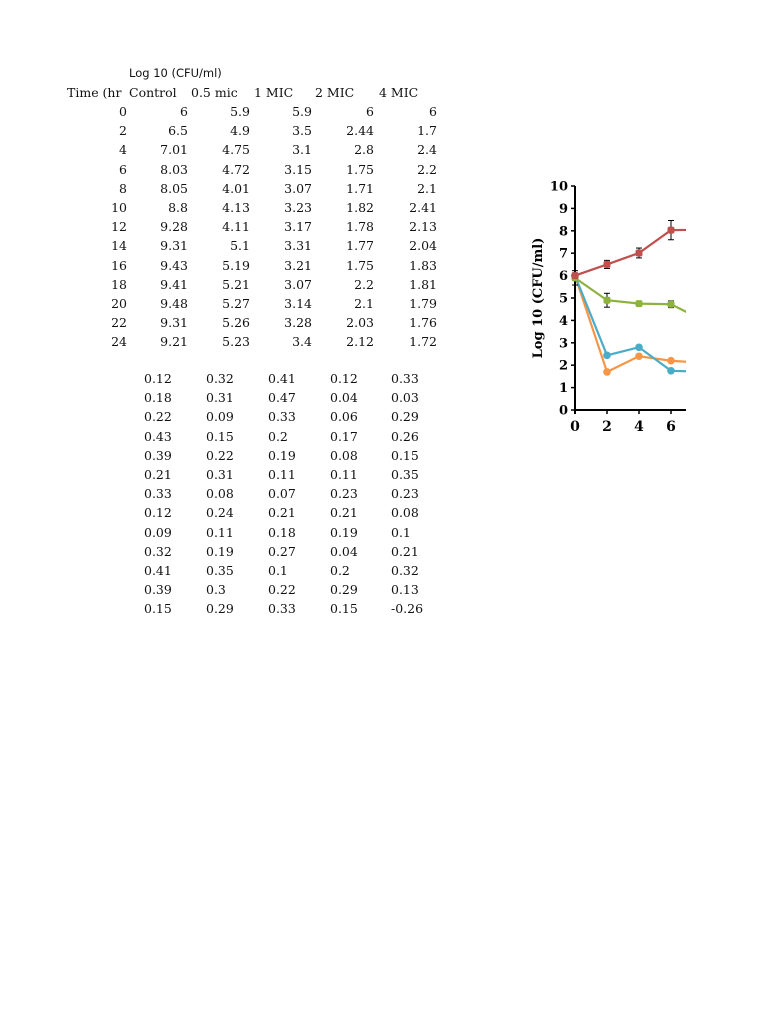 This screenshot has height=1024, width=768. Describe the element at coordinates (405, 590) in the screenshot. I see `error-cell: 0.13` at that location.